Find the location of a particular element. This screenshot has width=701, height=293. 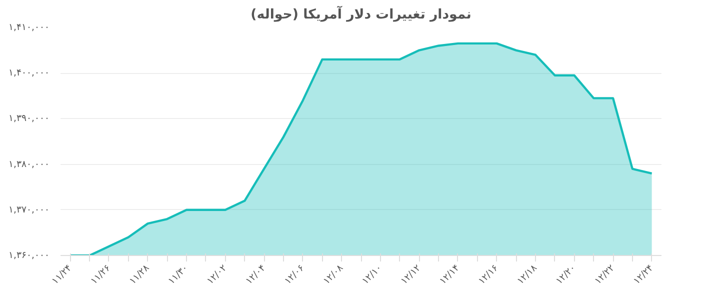

x-tick-label: ۱۲/۰۴ is located at coordinates (256, 274).